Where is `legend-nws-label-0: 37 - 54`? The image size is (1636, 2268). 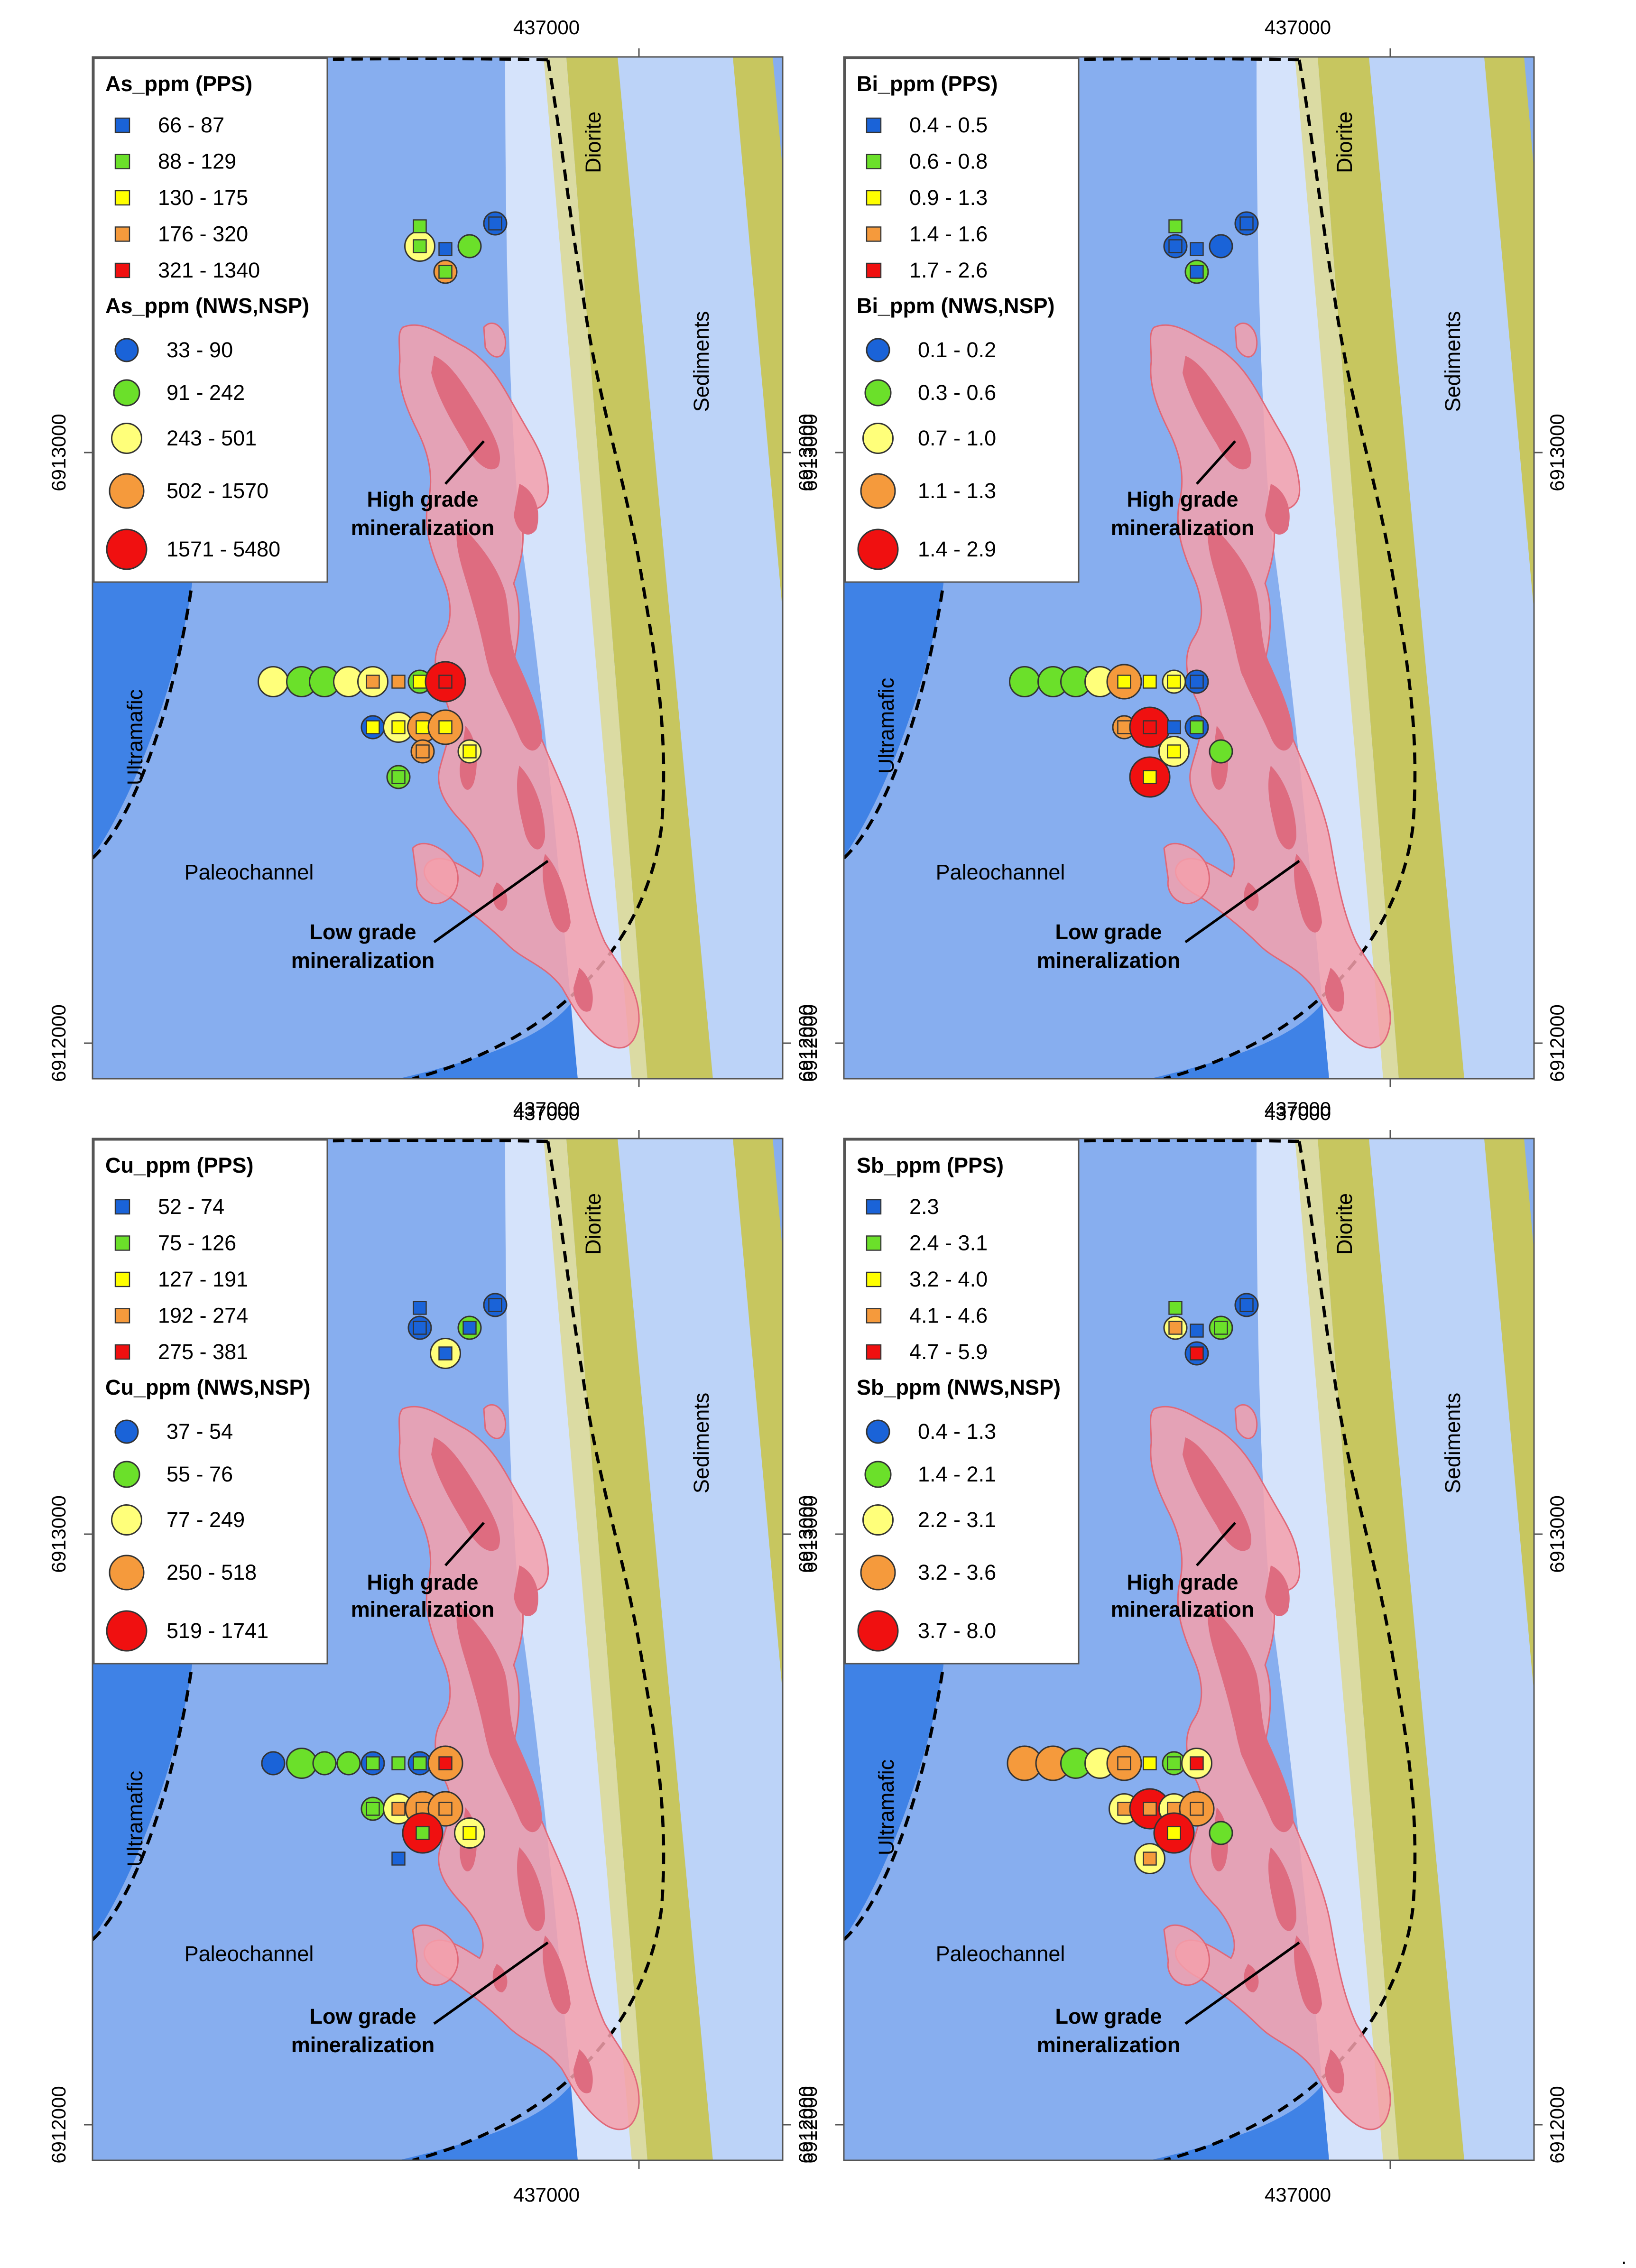 legend-nws-label-0: 37 - 54 is located at coordinates (200, 1431).